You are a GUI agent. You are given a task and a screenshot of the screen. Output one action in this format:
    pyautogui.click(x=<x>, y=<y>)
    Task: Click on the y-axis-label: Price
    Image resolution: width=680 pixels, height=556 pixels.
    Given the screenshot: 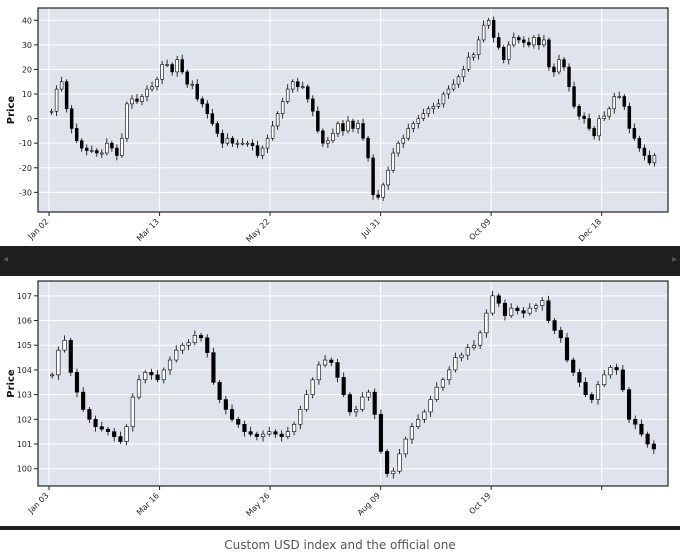 What is the action you would take?
    pyautogui.click(x=11, y=383)
    